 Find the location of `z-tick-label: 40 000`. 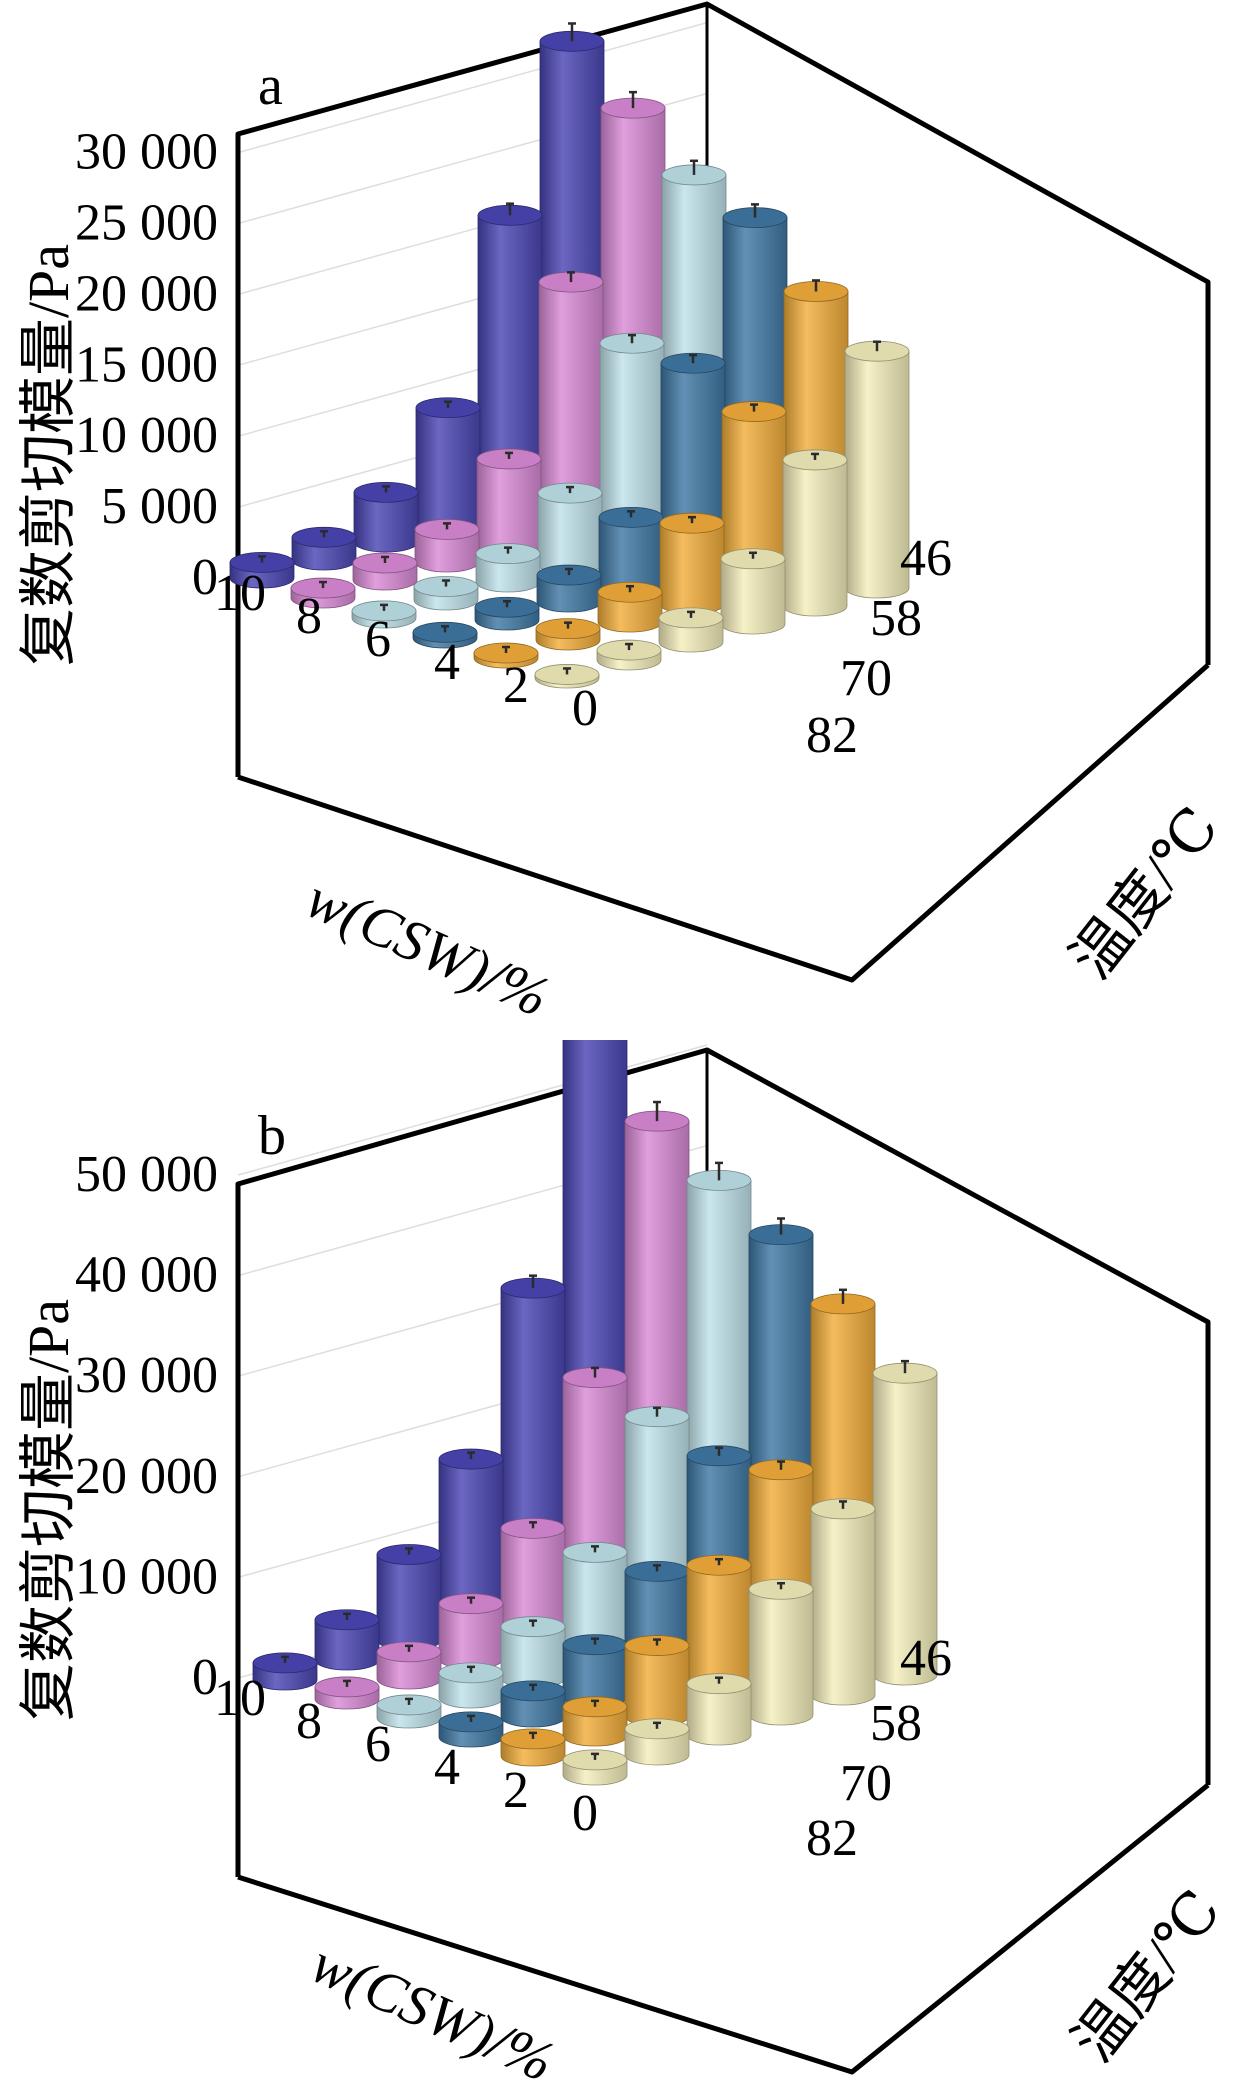

z-tick-label: 40 000 is located at coordinates (146, 1275).